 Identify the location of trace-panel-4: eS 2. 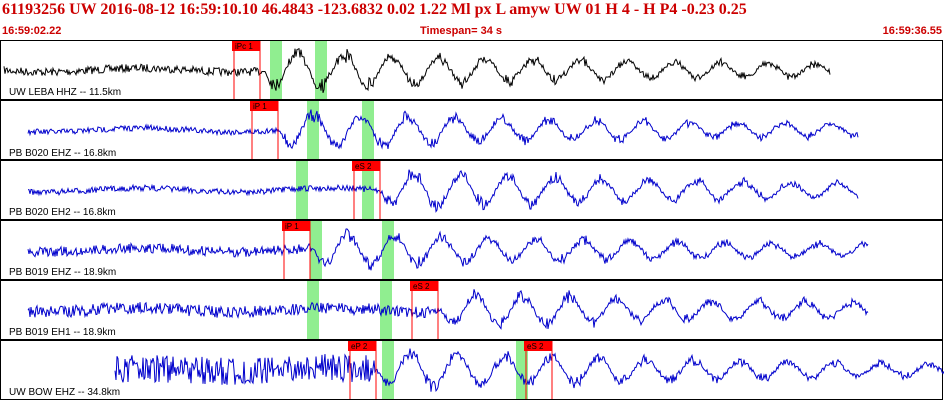
(471, 310).